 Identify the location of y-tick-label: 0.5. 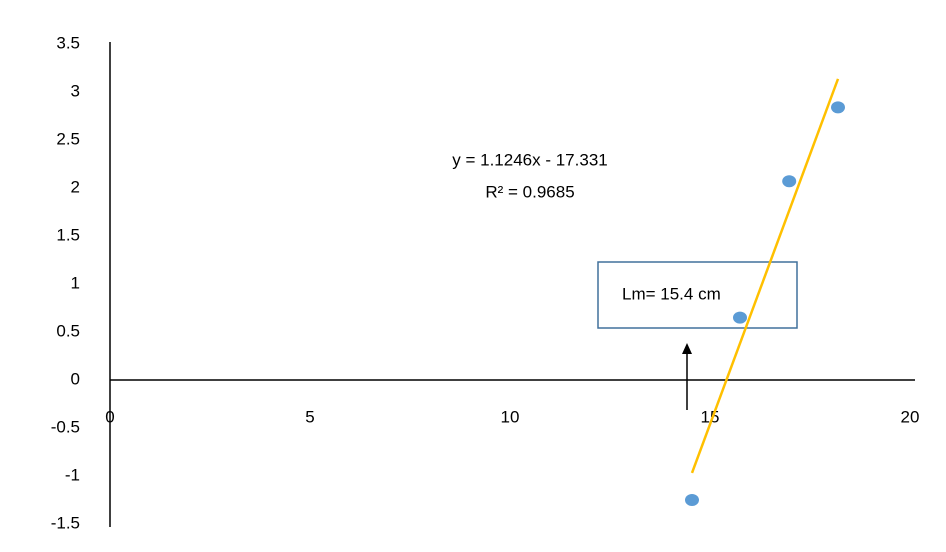
(68, 330).